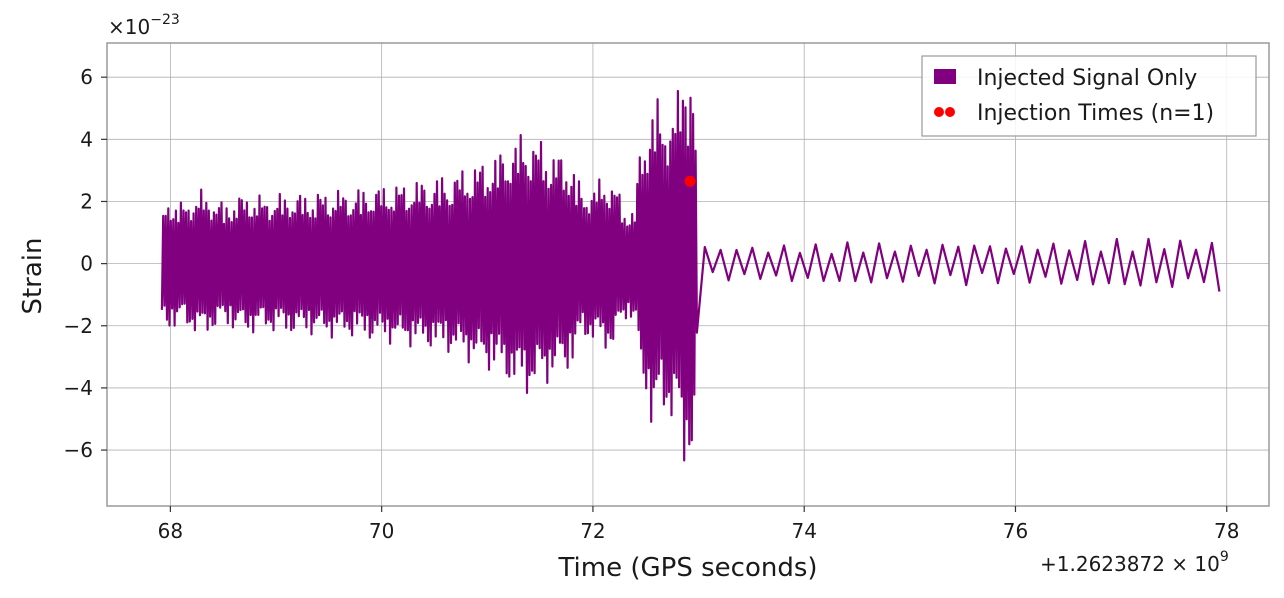  I want to click on y-tick-label: −6, so click(78, 450).